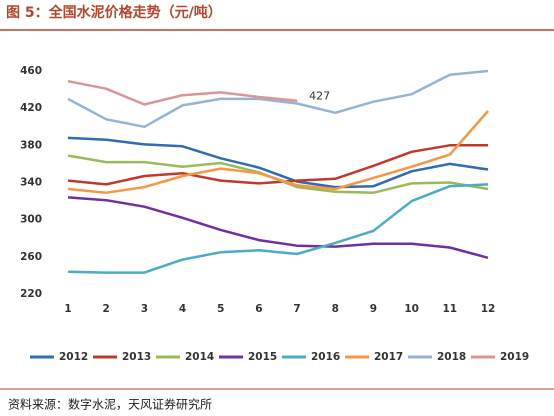 The image size is (554, 416). What do you see at coordinates (136, 357) in the screenshot?
I see `legend-label: 2013` at bounding box center [136, 357].